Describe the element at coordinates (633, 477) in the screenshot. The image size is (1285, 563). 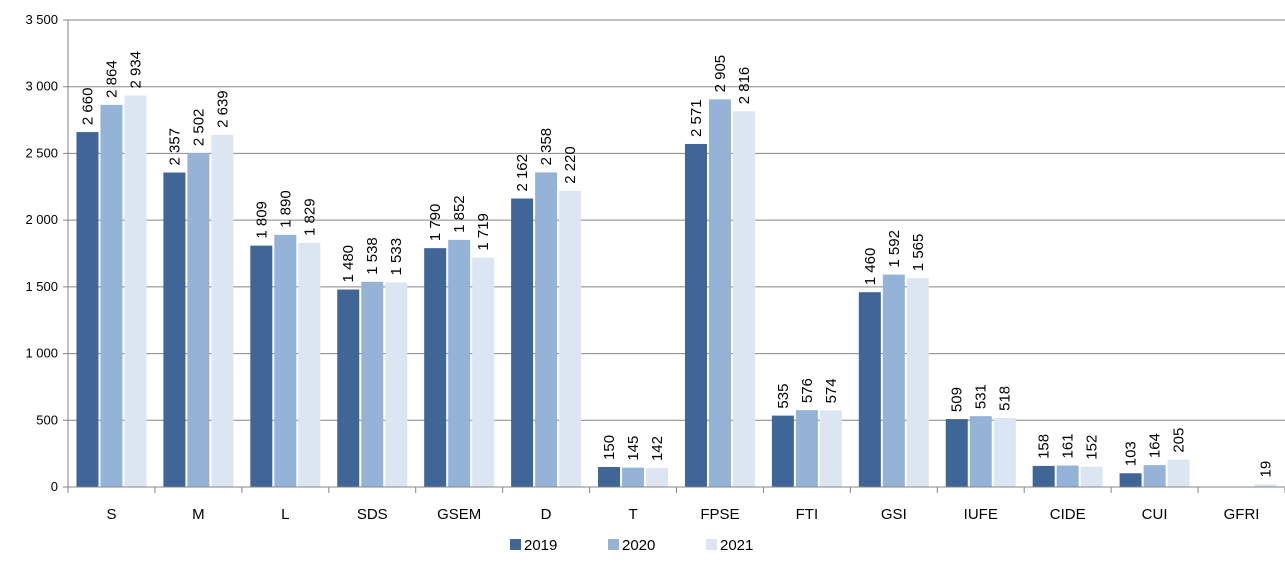
I see `bar-2020-T` at that location.